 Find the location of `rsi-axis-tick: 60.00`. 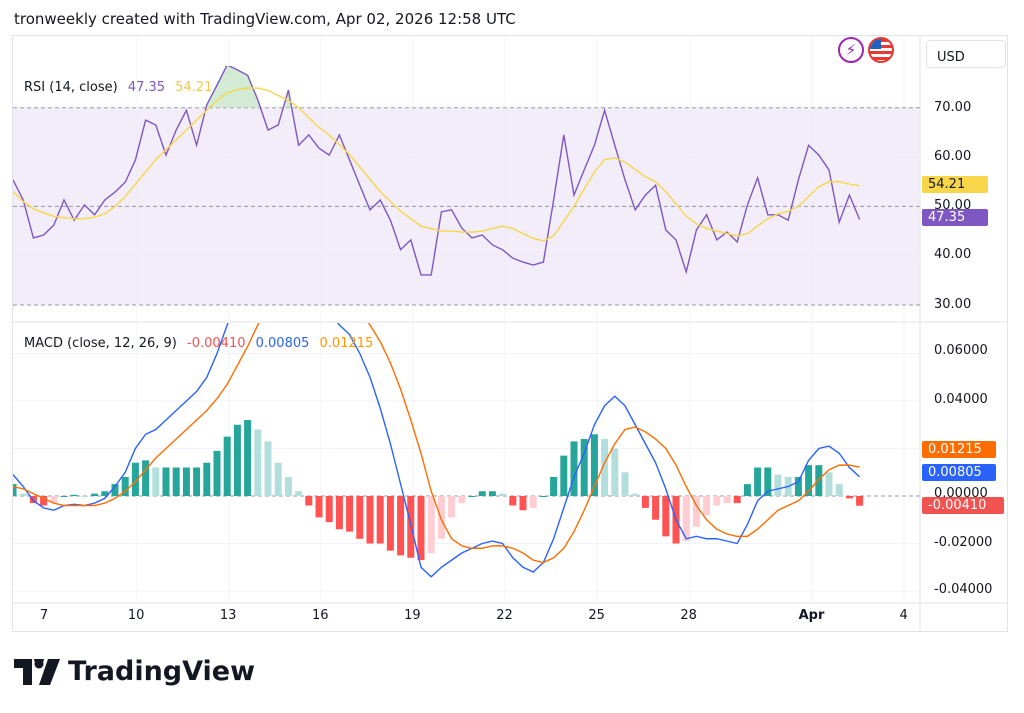

rsi-axis-tick: 60.00 is located at coordinates (953, 156).